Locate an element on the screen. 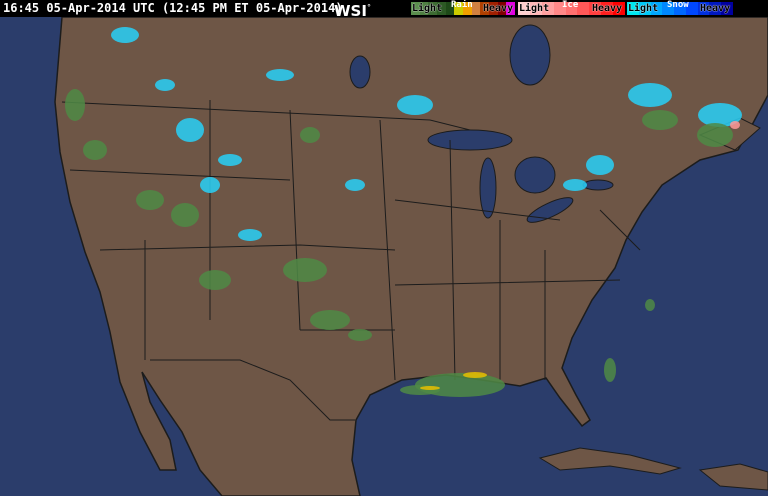 This screenshot has height=496, width=768. legend-rain-light: Light is located at coordinates (427, 8).